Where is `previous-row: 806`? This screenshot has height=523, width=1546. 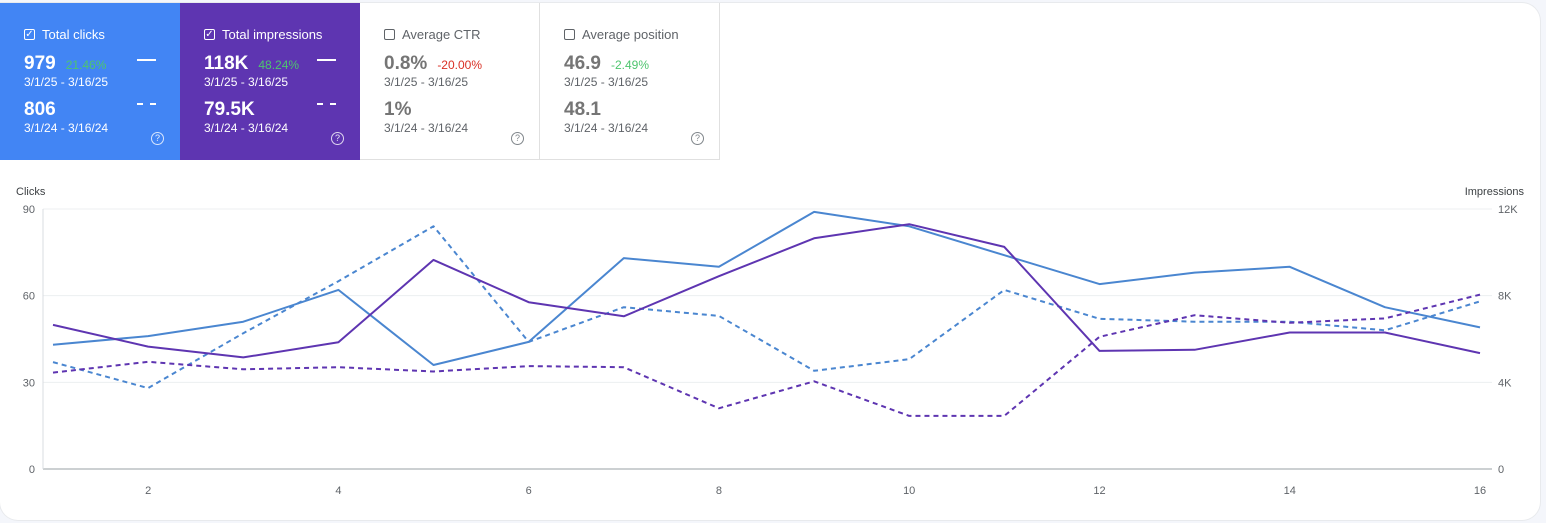
previous-row: 806 is located at coordinates (40, 110).